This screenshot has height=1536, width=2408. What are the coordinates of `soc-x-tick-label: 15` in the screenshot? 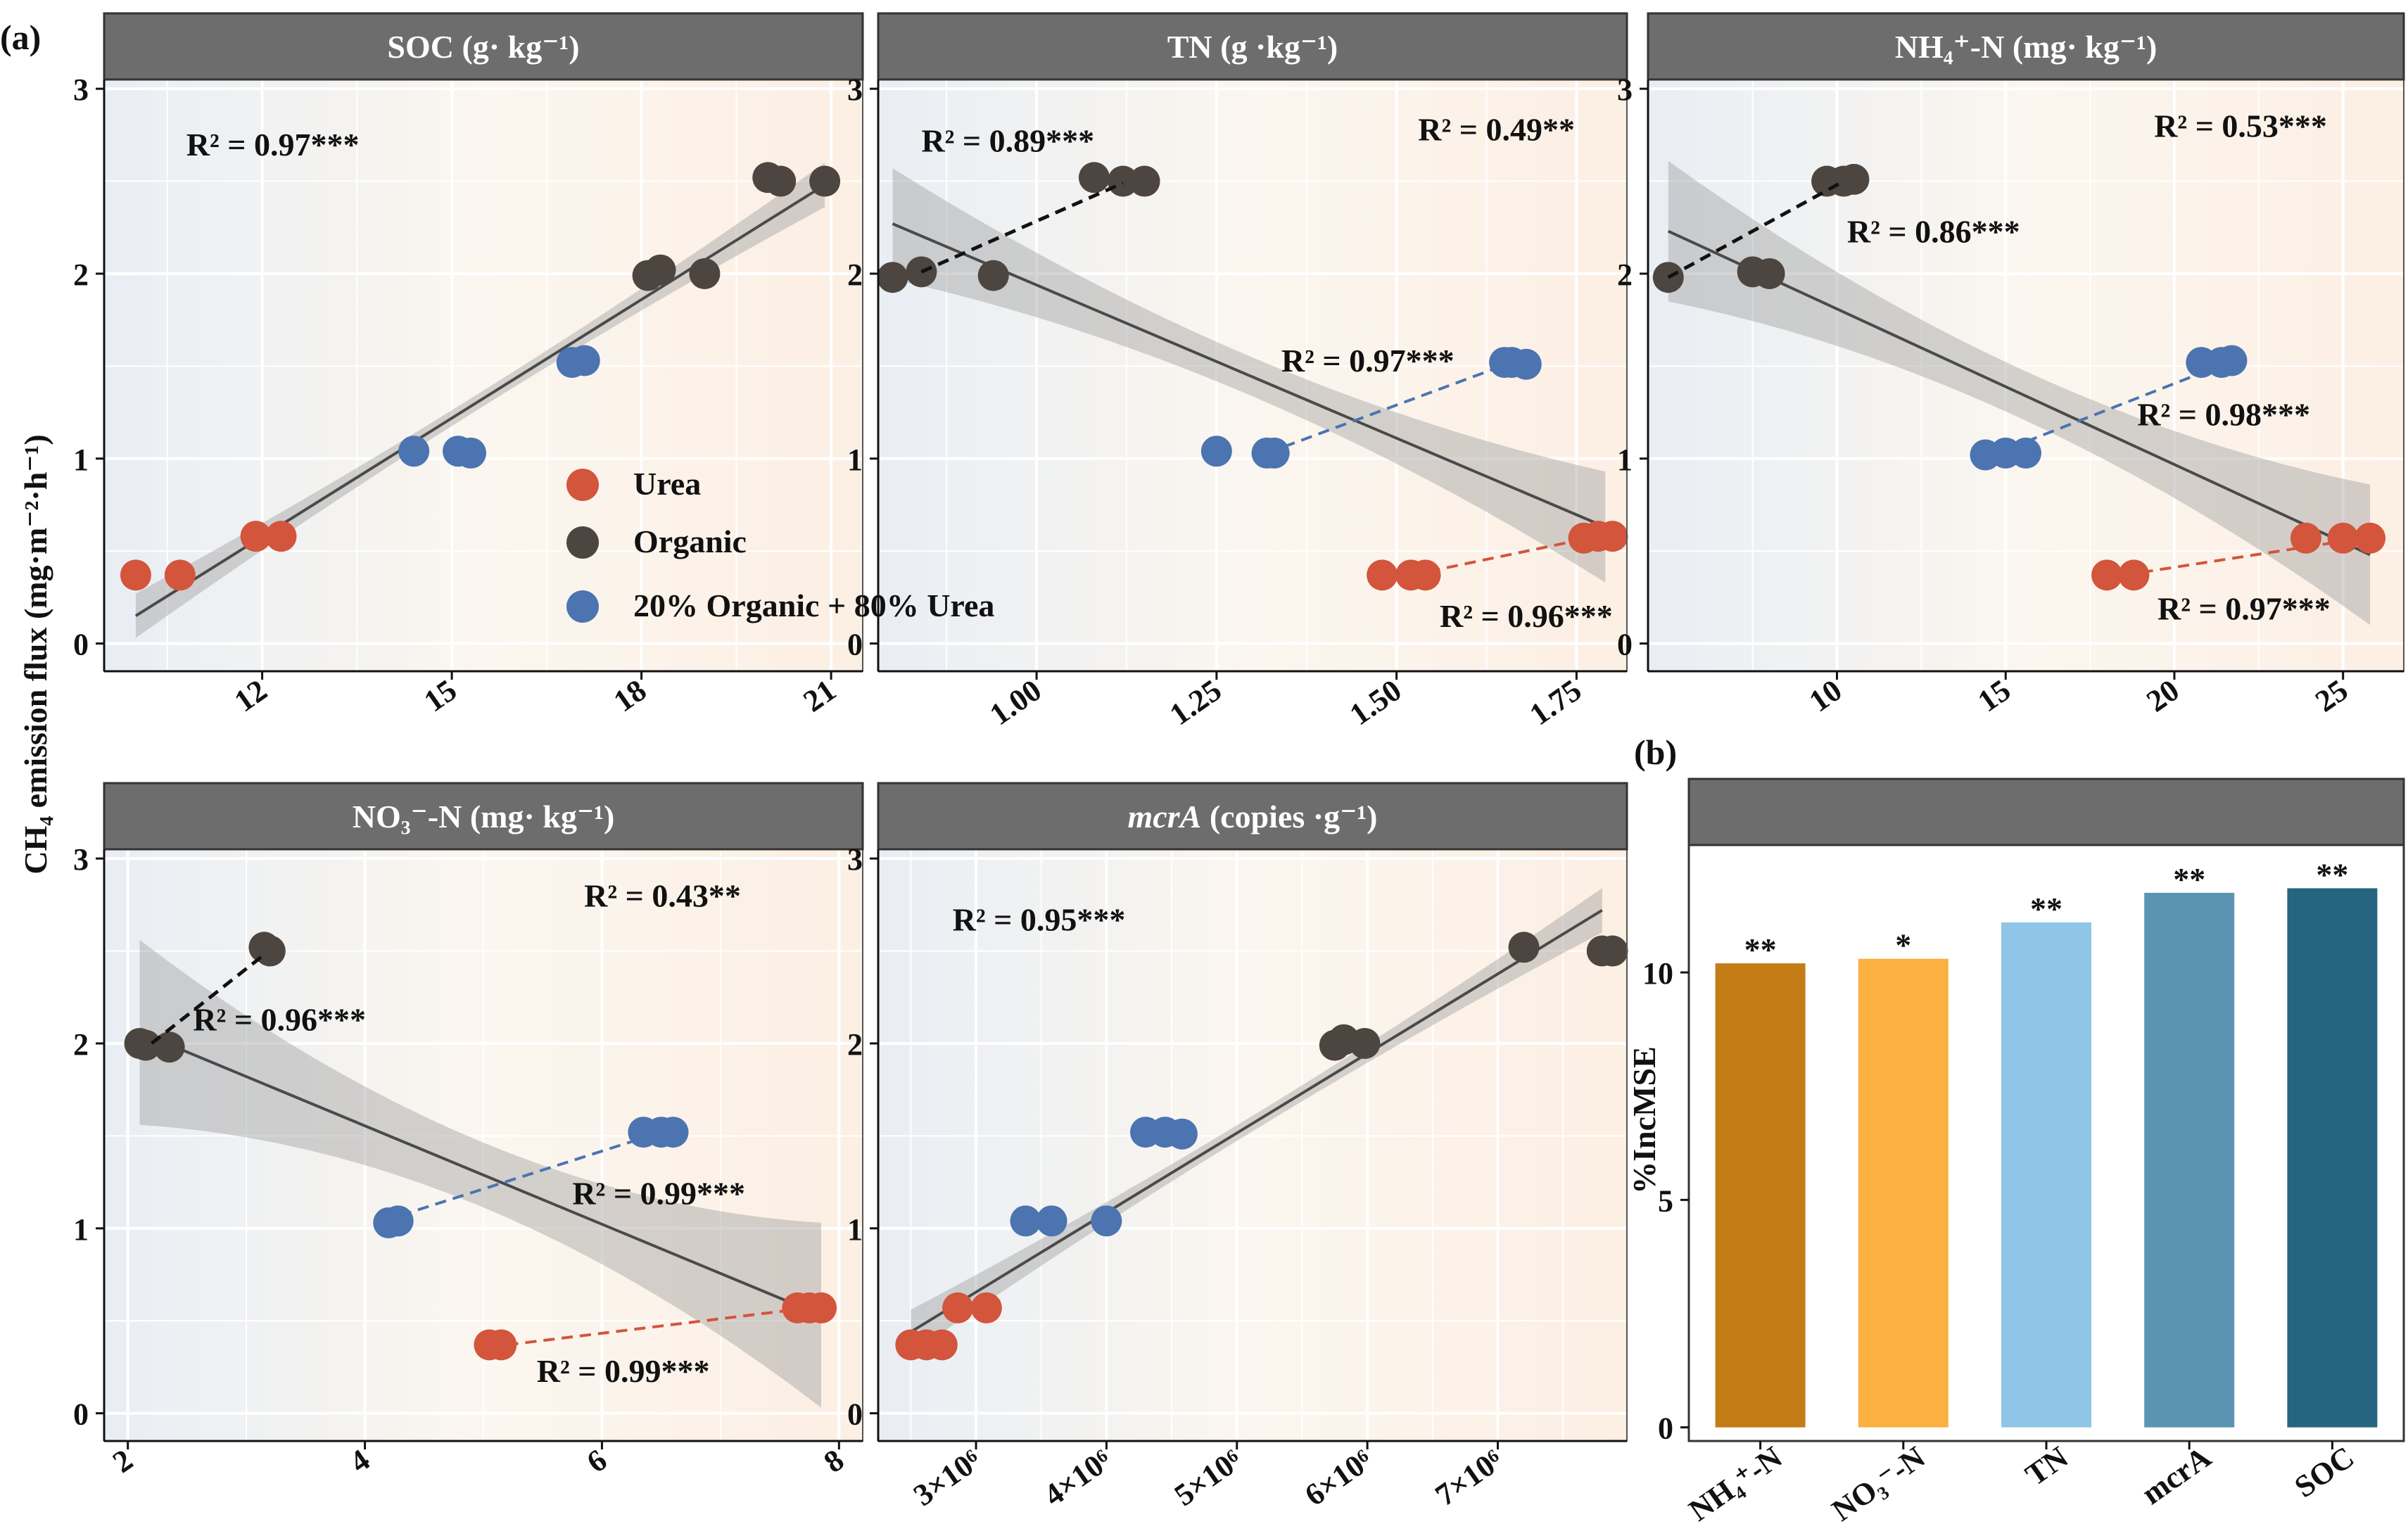 It's located at (440, 695).